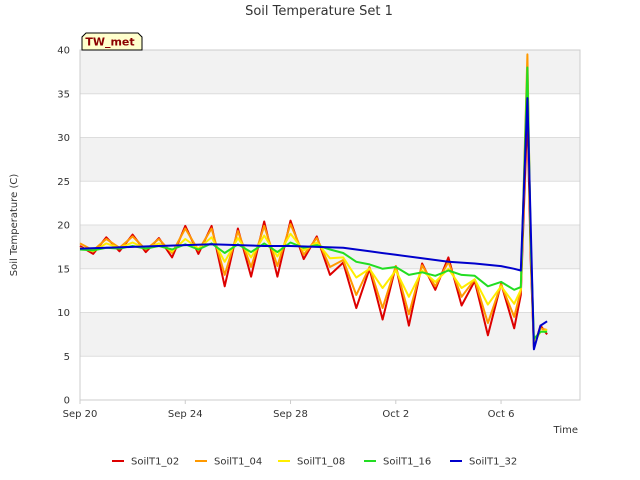  I want to click on site-badge-label: TW_met, so click(109, 42).